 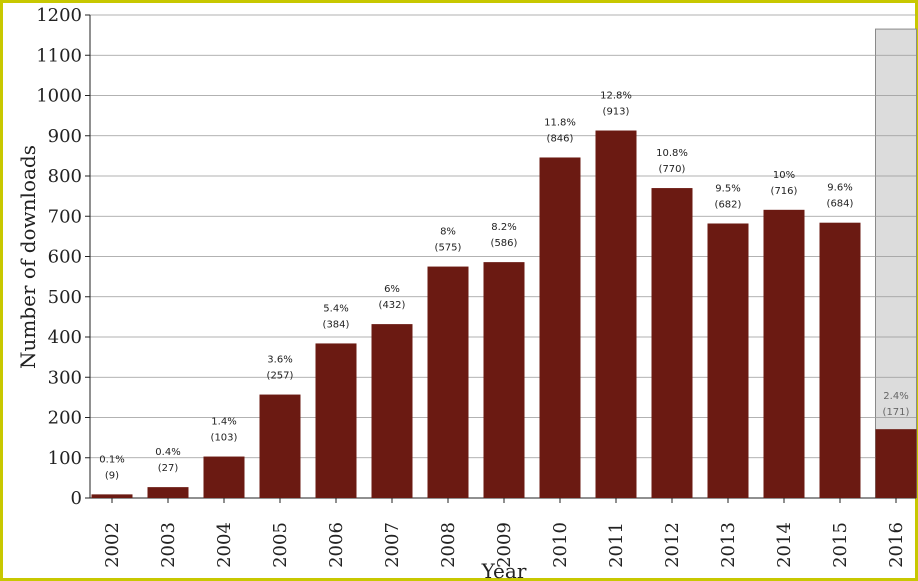 I want to click on y-tick-label: 0, so click(x=76, y=498).